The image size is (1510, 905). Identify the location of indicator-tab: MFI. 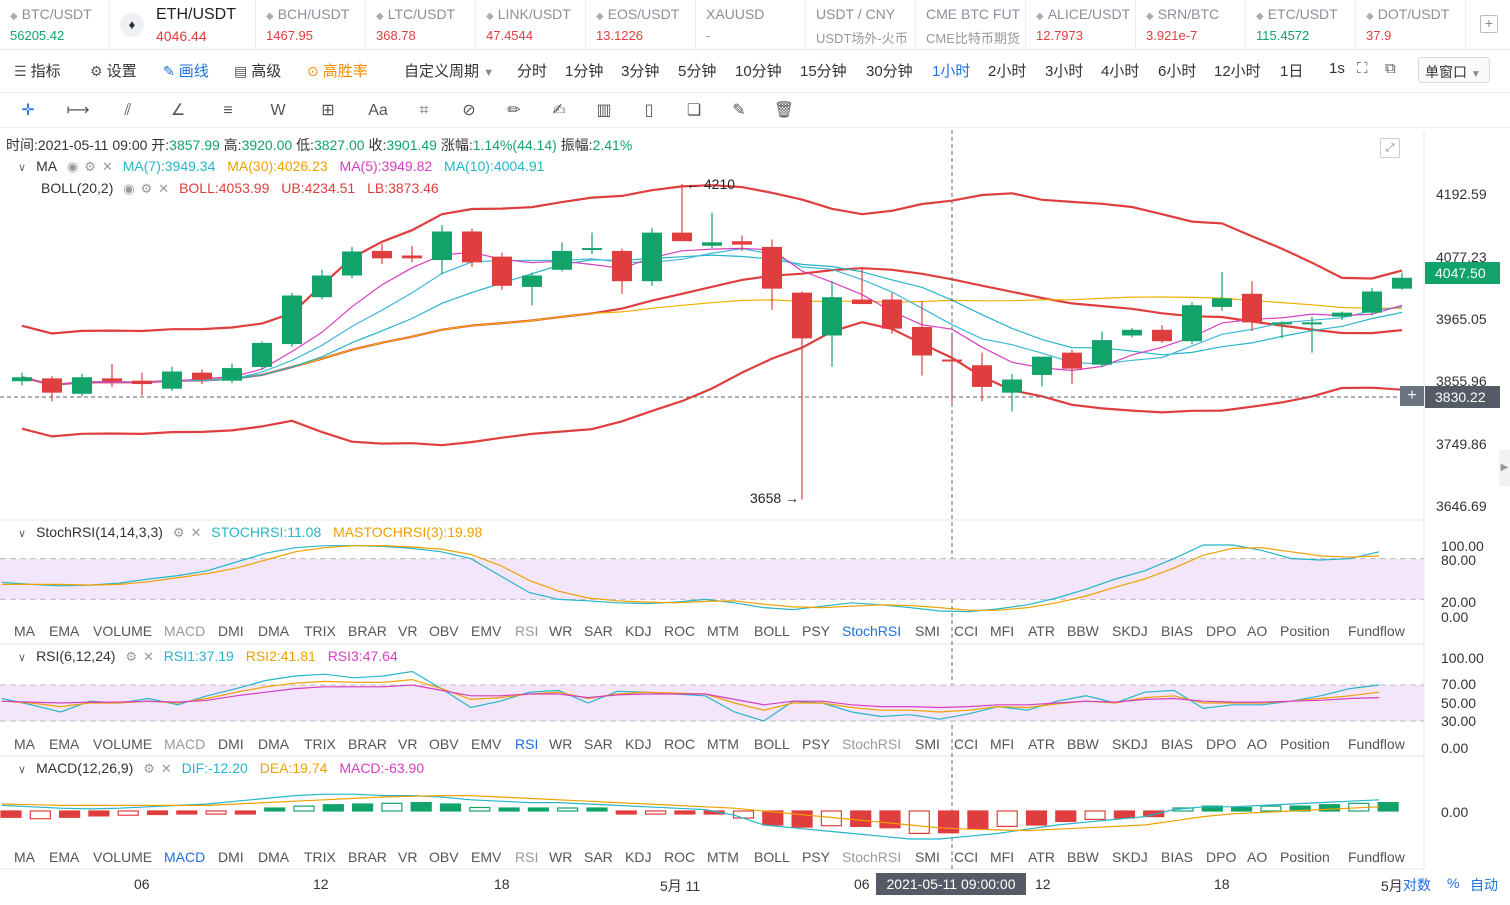
(1002, 631).